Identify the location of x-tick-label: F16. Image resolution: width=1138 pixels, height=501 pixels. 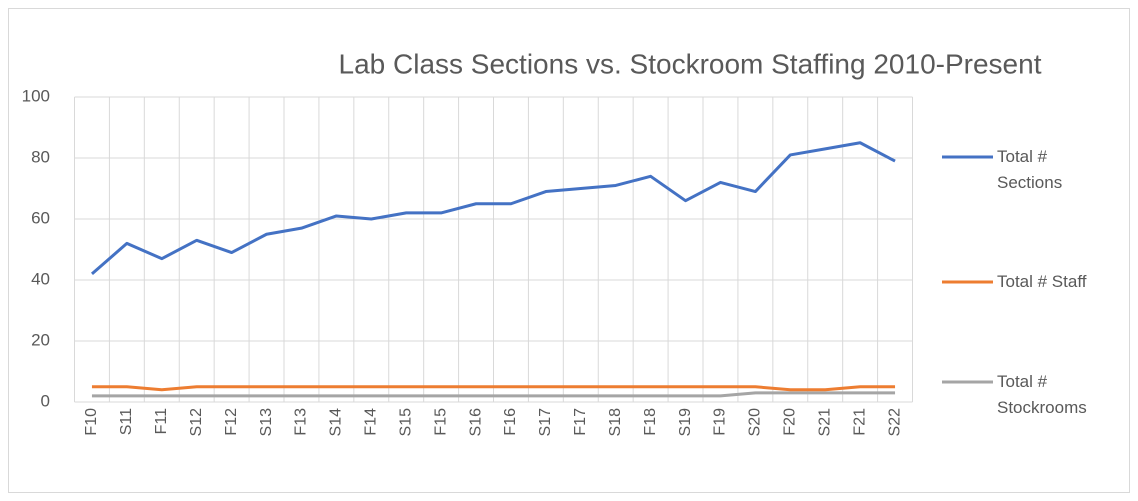
(510, 422).